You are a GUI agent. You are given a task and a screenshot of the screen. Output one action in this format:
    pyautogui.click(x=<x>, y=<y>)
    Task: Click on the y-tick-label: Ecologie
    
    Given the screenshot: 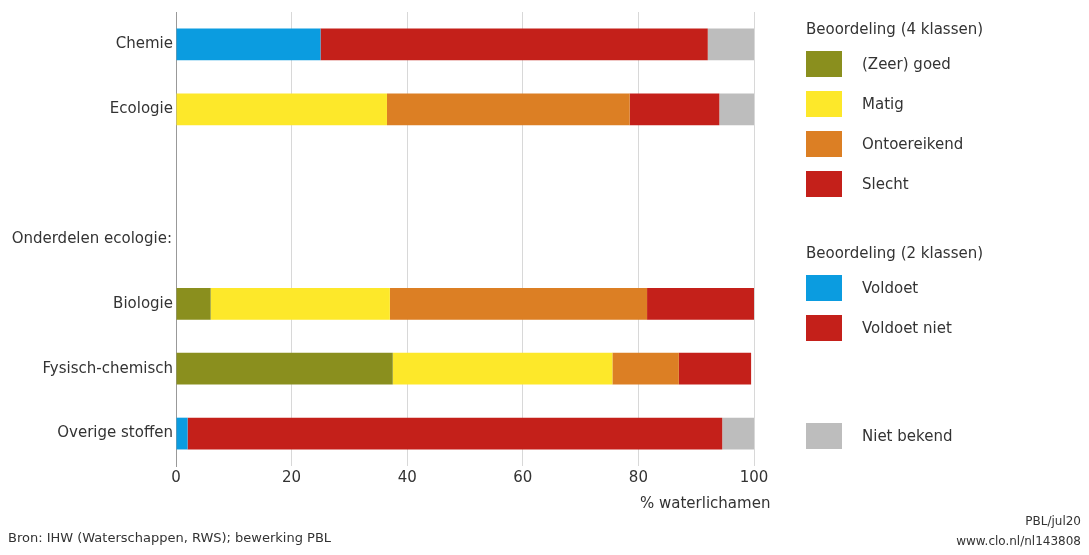 What is the action you would take?
    pyautogui.click(x=141, y=108)
    